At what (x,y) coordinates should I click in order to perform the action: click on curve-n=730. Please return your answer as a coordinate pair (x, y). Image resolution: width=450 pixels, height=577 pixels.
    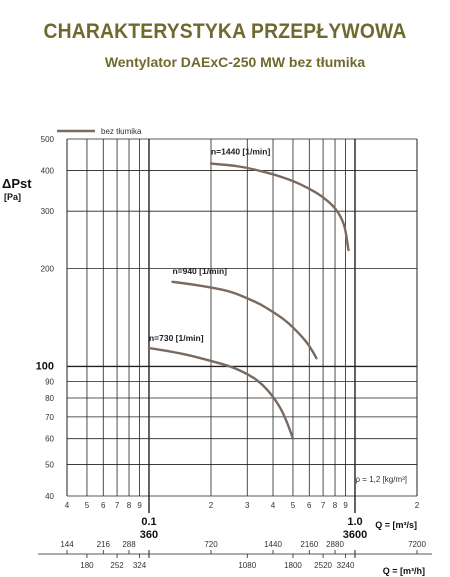
    Looking at the image, I should click on (221, 393).